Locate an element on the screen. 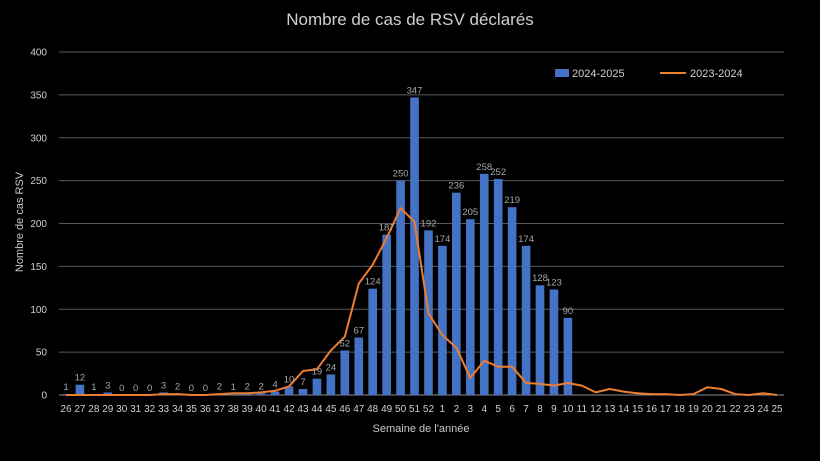 The height and width of the screenshot is (461, 820). x-tick-label: 33 is located at coordinates (164, 409).